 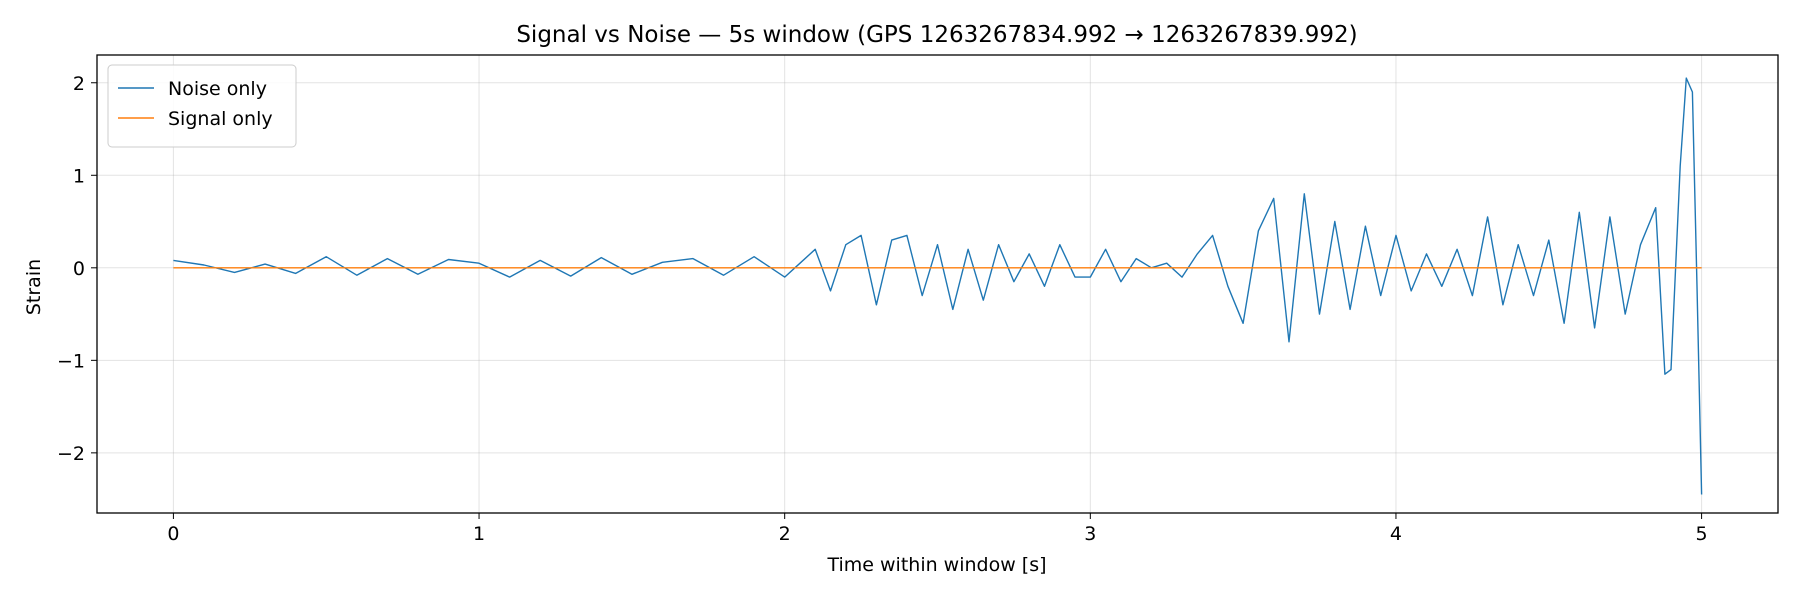 I want to click on y-tick-label: 0, so click(x=79, y=269).